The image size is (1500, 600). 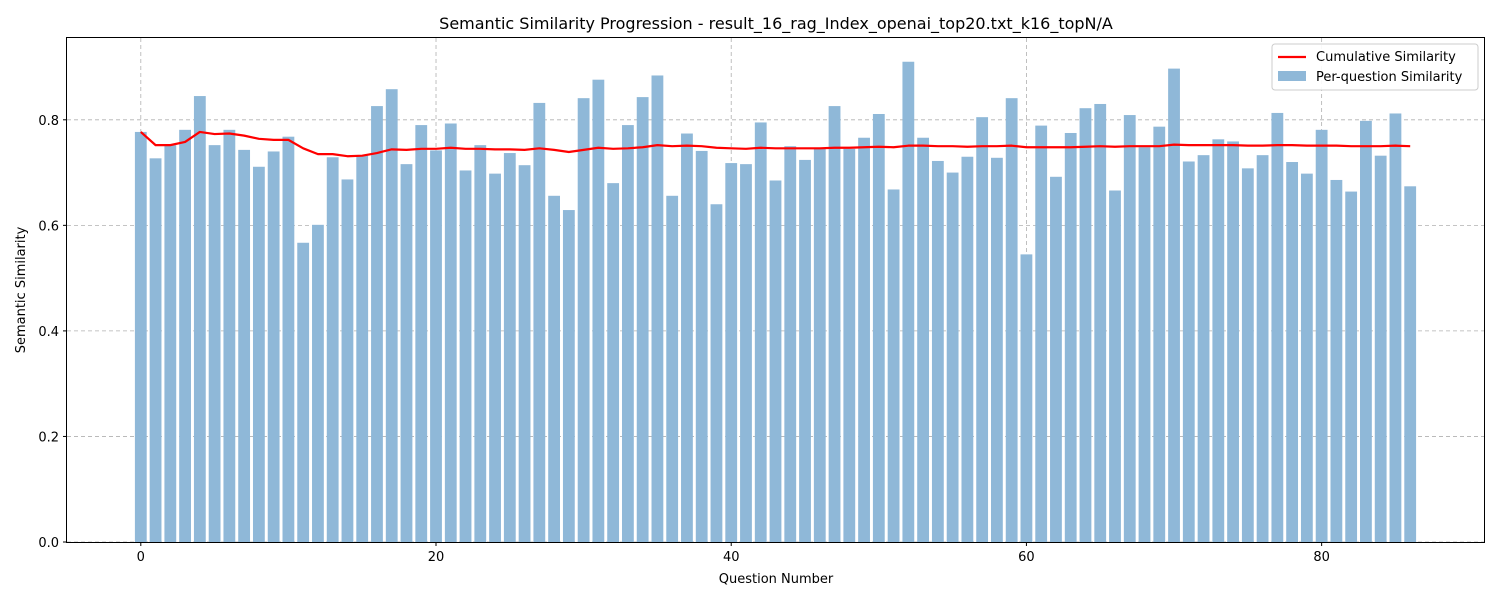 I want to click on bar-q0, so click(x=141, y=337).